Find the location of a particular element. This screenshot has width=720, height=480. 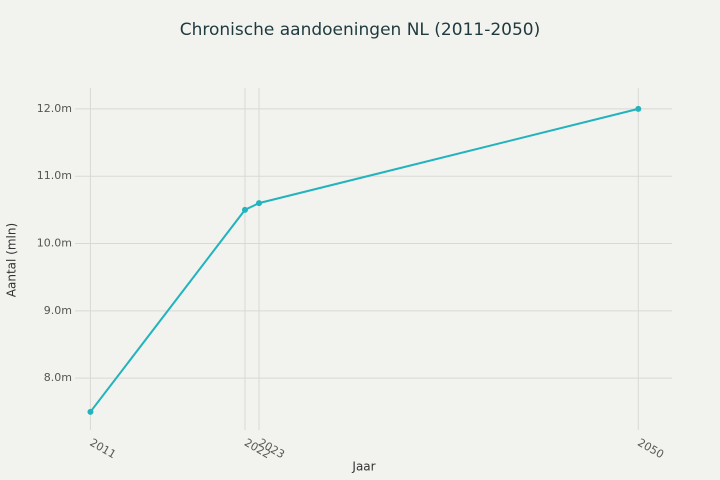

y-tick-label: 9.0m is located at coordinates (58, 310).